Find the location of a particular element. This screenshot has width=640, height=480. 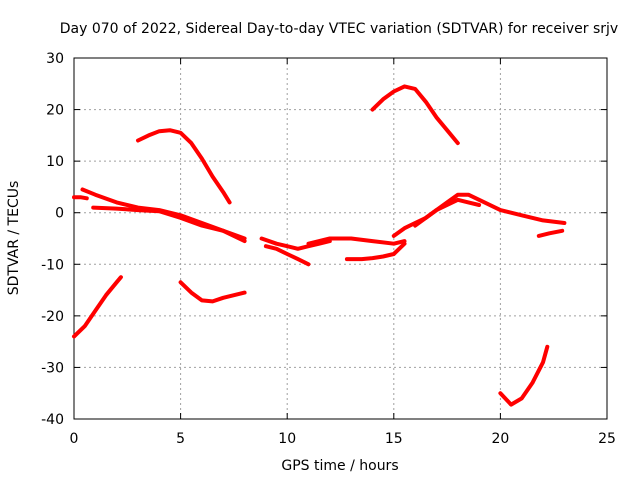

x-tick-label: 15 is located at coordinates (394, 439).